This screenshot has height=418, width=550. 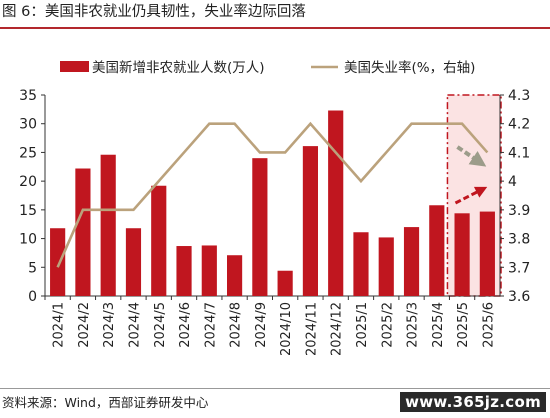 What do you see at coordinates (275, 388) in the screenshot?
I see `footer-divider` at bounding box center [275, 388].